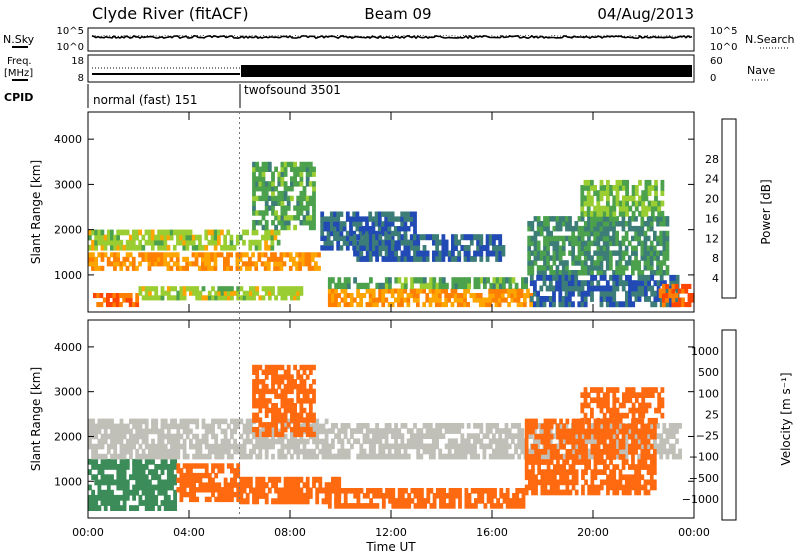 This screenshot has width=800, height=554. I want to click on ytick-label: 4000, so click(68, 139).